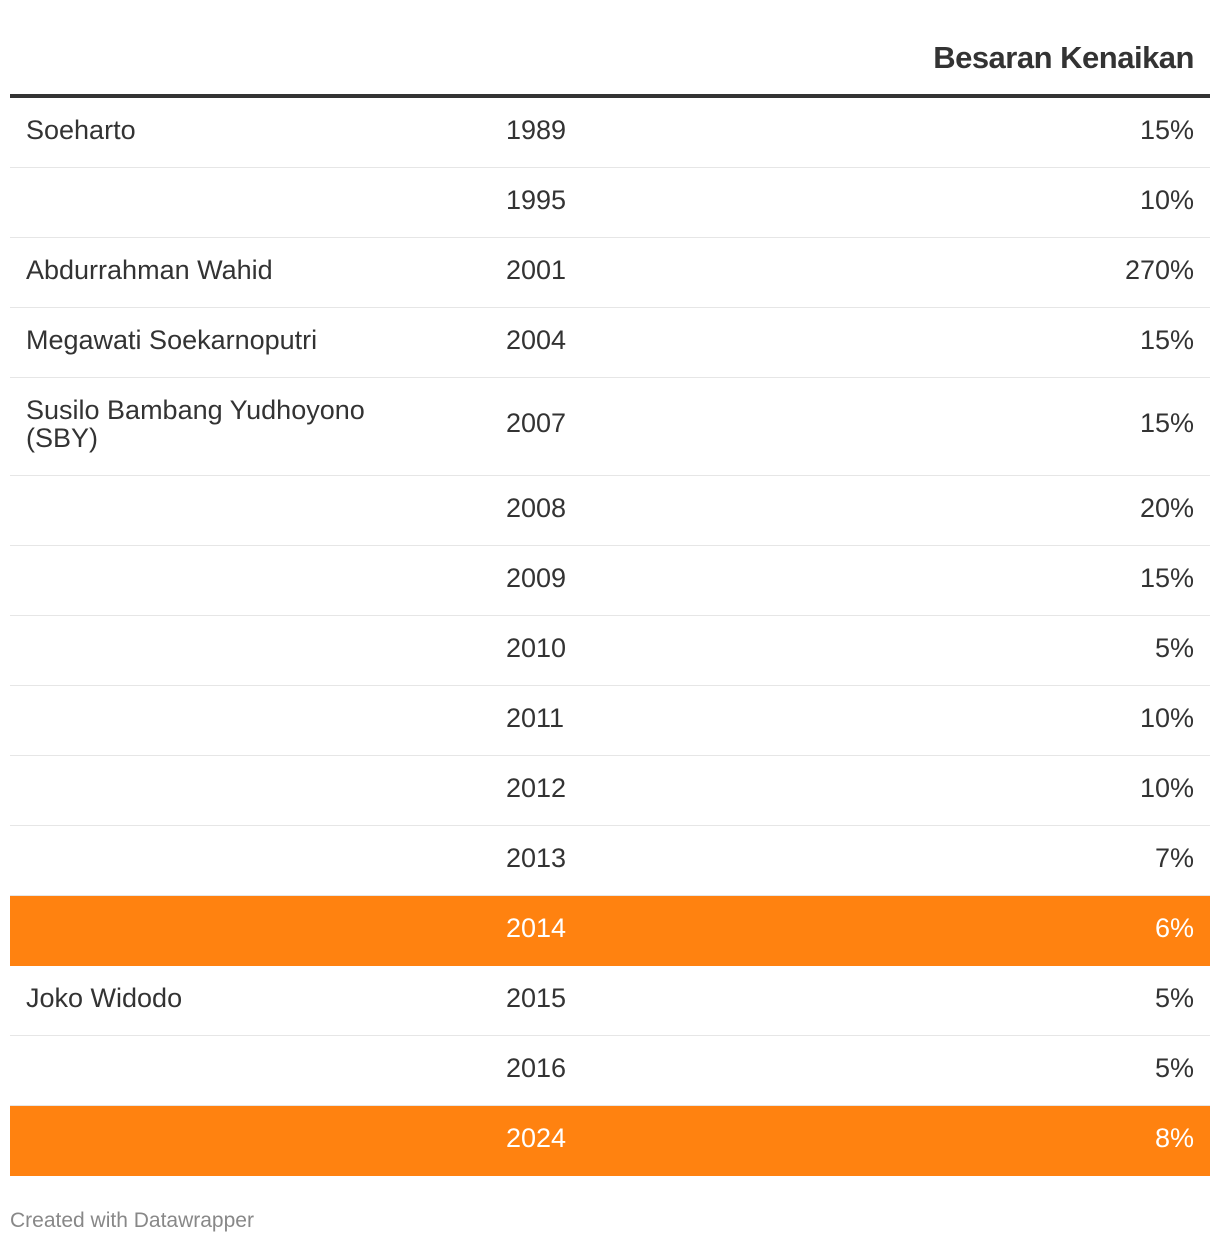 Image resolution: width=1220 pixels, height=1246 pixels. What do you see at coordinates (536, 270) in the screenshot?
I see `cell-year: 2001` at bounding box center [536, 270].